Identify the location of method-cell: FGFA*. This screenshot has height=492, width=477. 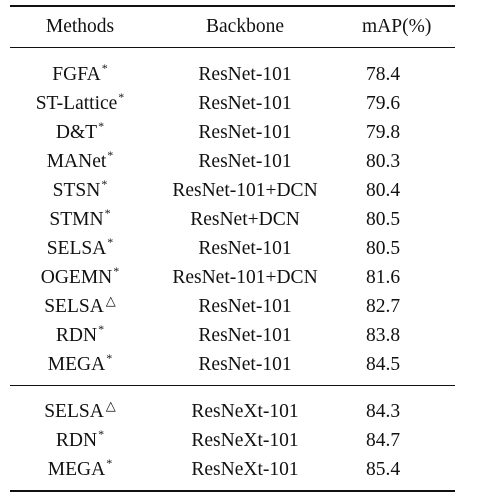
(80, 69).